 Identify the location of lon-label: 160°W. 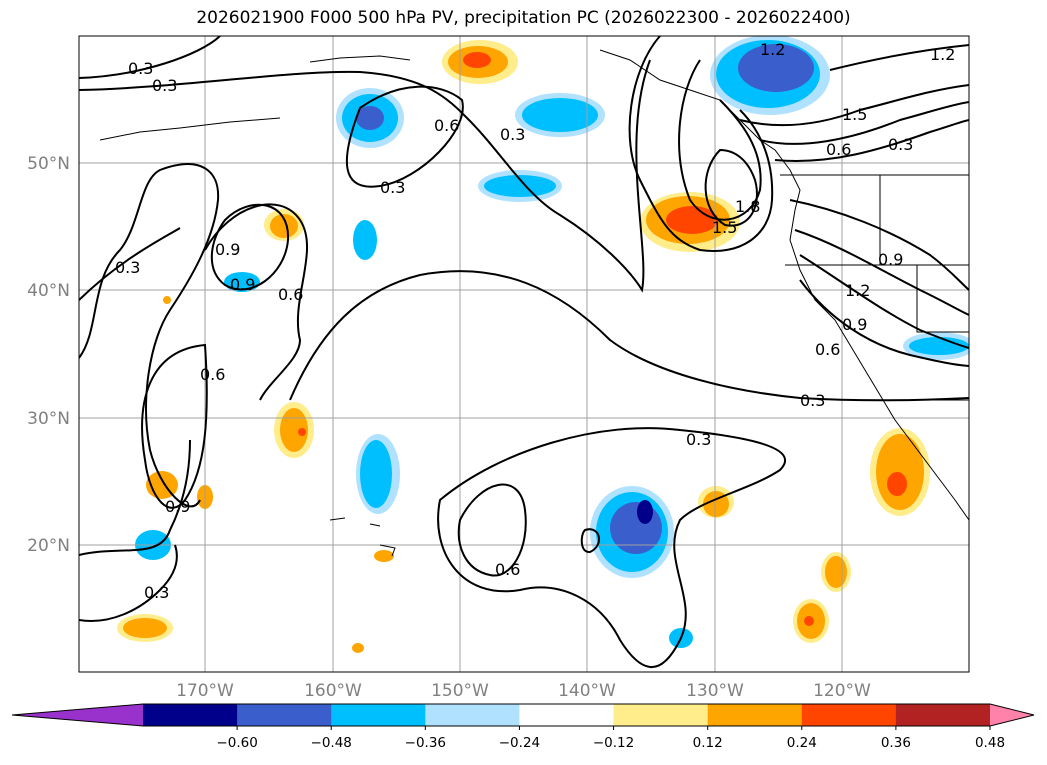
(333, 691).